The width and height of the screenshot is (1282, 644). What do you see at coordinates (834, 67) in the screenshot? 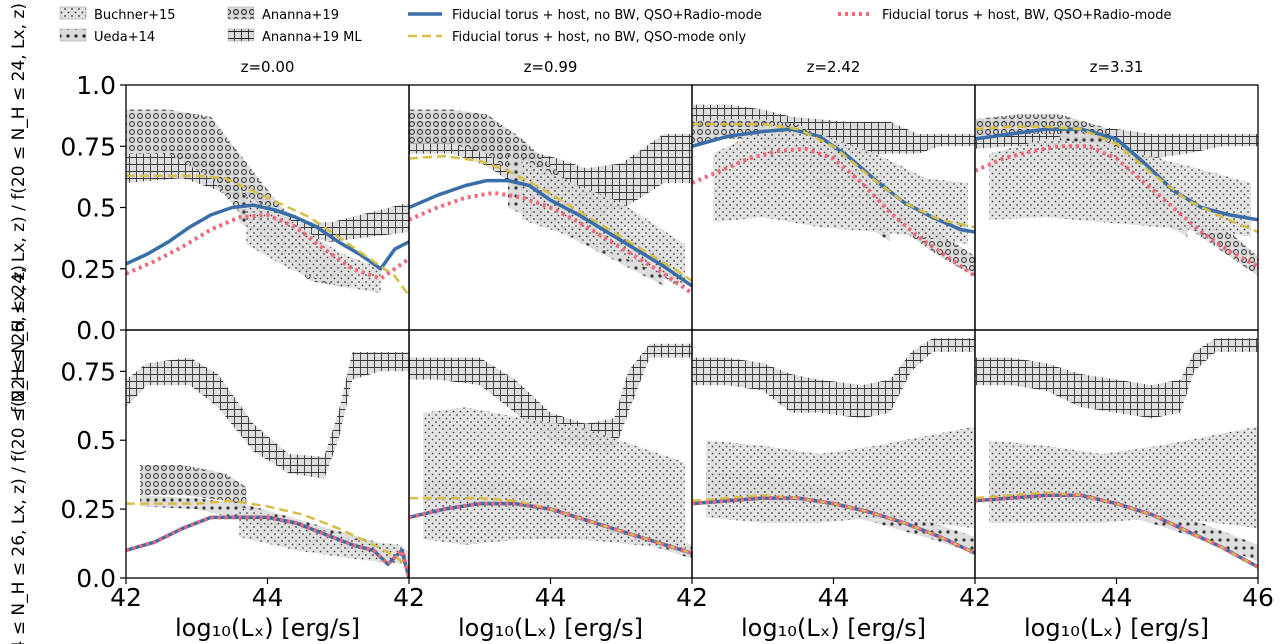
I see `panel-title: z=2.42` at bounding box center [834, 67].